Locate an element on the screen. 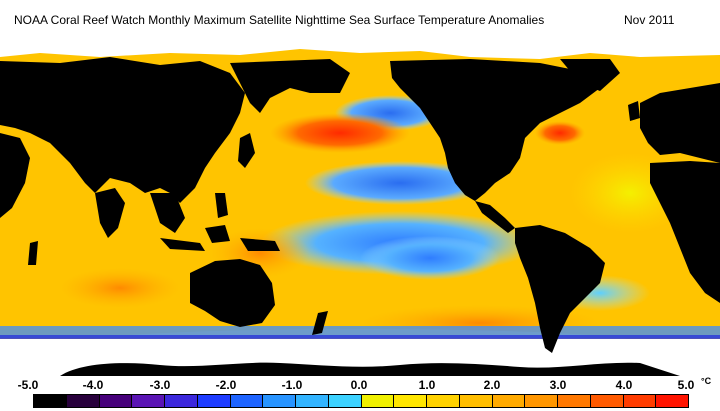  greenland is located at coordinates (590, 75).